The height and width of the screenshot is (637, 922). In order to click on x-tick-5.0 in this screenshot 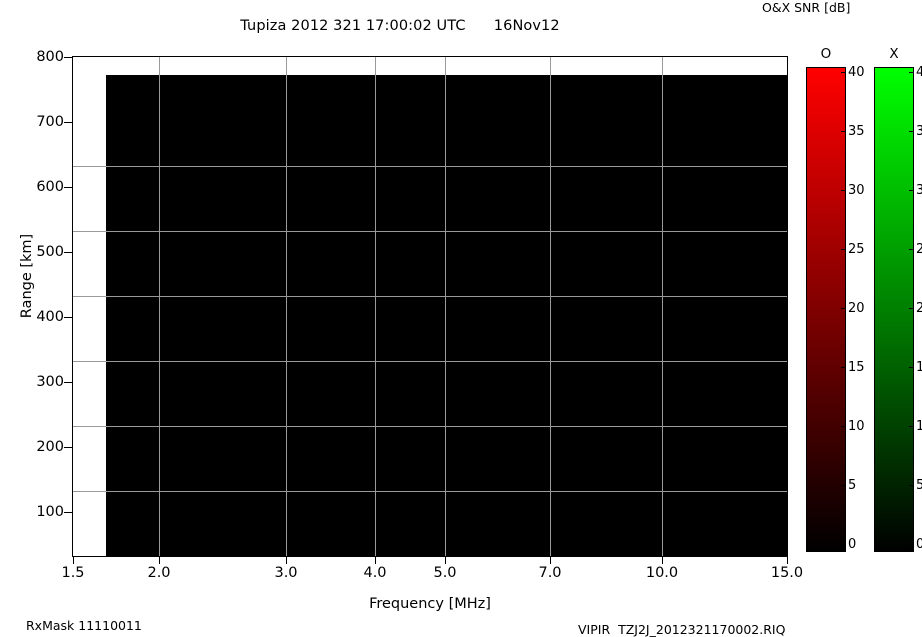, I will do `click(445, 560)`.